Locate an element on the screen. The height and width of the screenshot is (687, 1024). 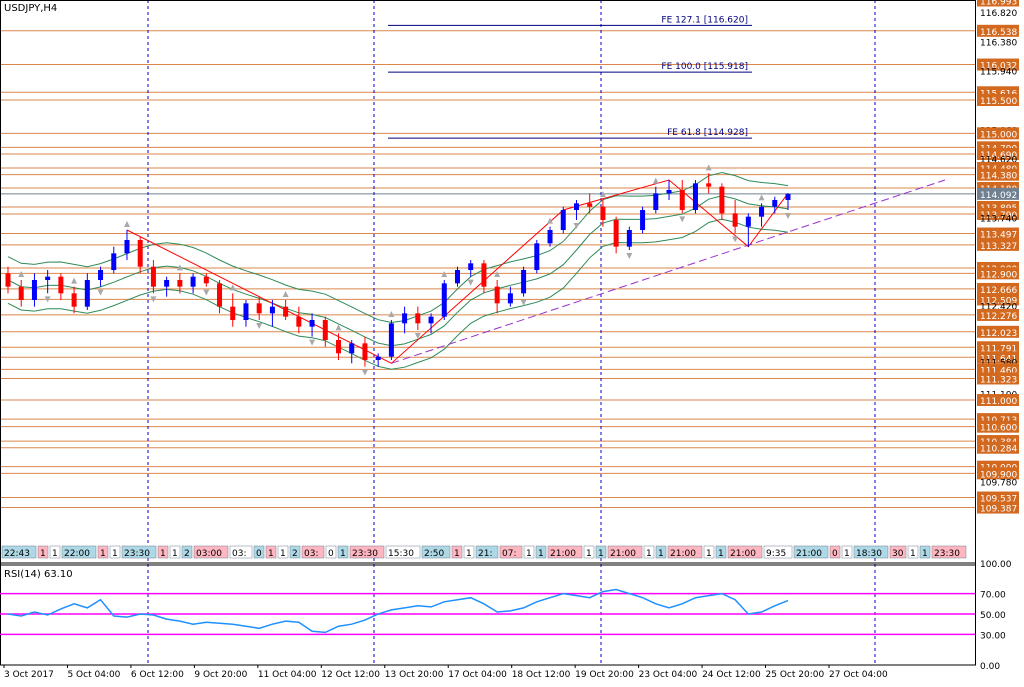
price-label: 109.387 is located at coordinates (998, 510).